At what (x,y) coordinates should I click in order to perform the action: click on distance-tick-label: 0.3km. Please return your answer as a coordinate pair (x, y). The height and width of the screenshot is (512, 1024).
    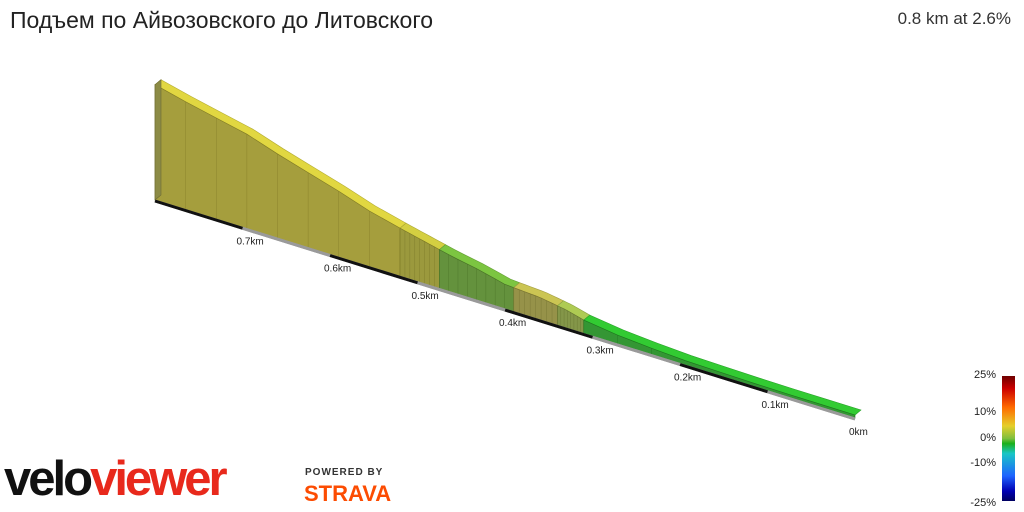
    Looking at the image, I should click on (600, 350).